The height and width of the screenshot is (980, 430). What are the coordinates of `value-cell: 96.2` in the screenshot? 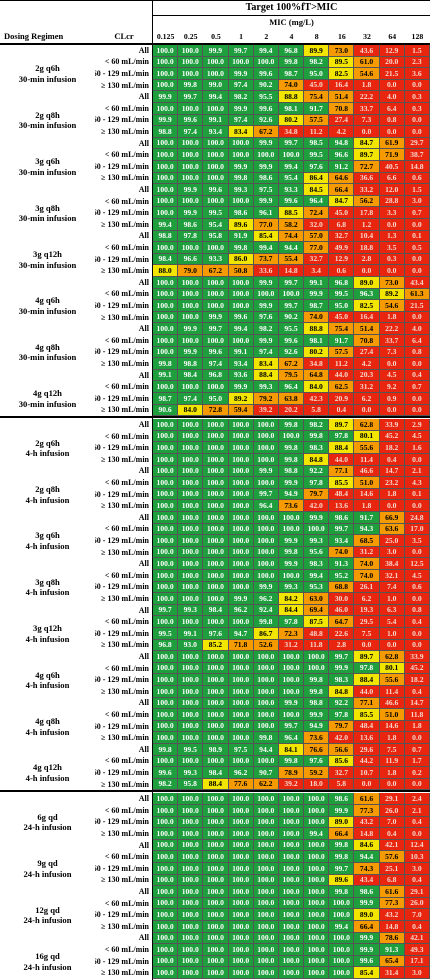 It's located at (241, 773).